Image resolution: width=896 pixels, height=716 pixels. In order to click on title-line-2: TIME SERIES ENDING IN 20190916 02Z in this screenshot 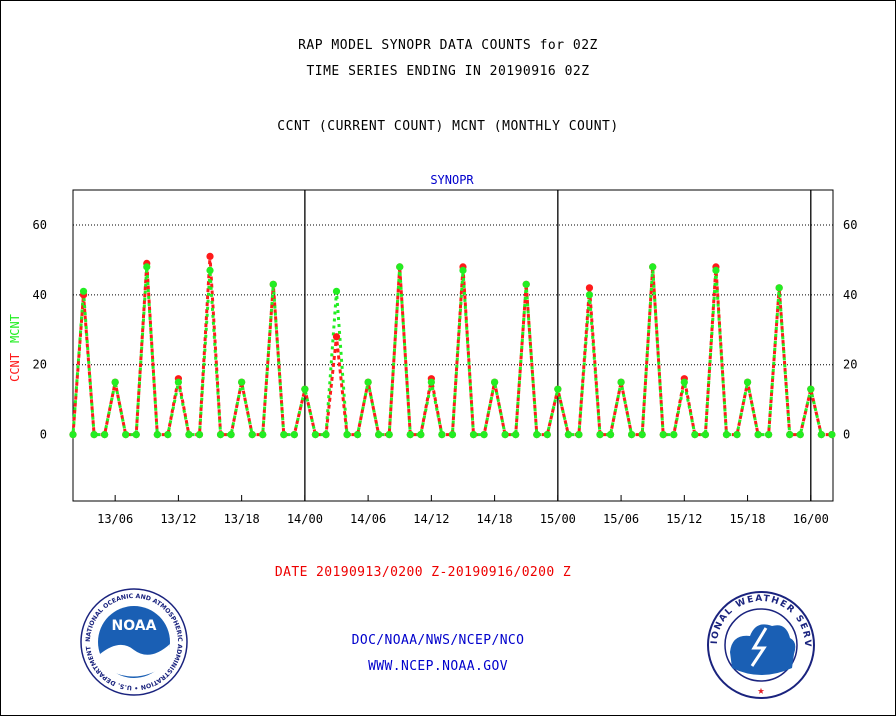, I will do `click(448, 71)`.